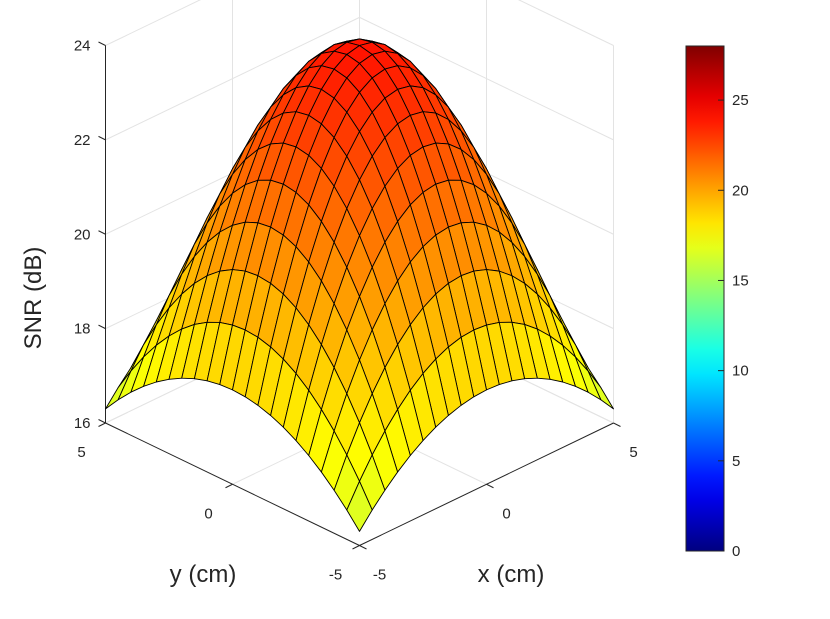  What do you see at coordinates (736, 461) in the screenshot?
I see `colorbar-tick-label: 5` at bounding box center [736, 461].